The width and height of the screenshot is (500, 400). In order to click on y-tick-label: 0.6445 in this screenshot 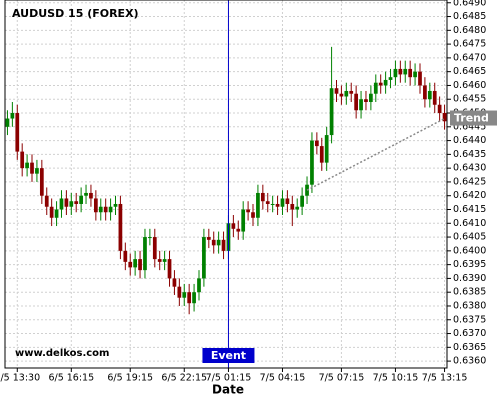, I will do `click(469, 126)`.